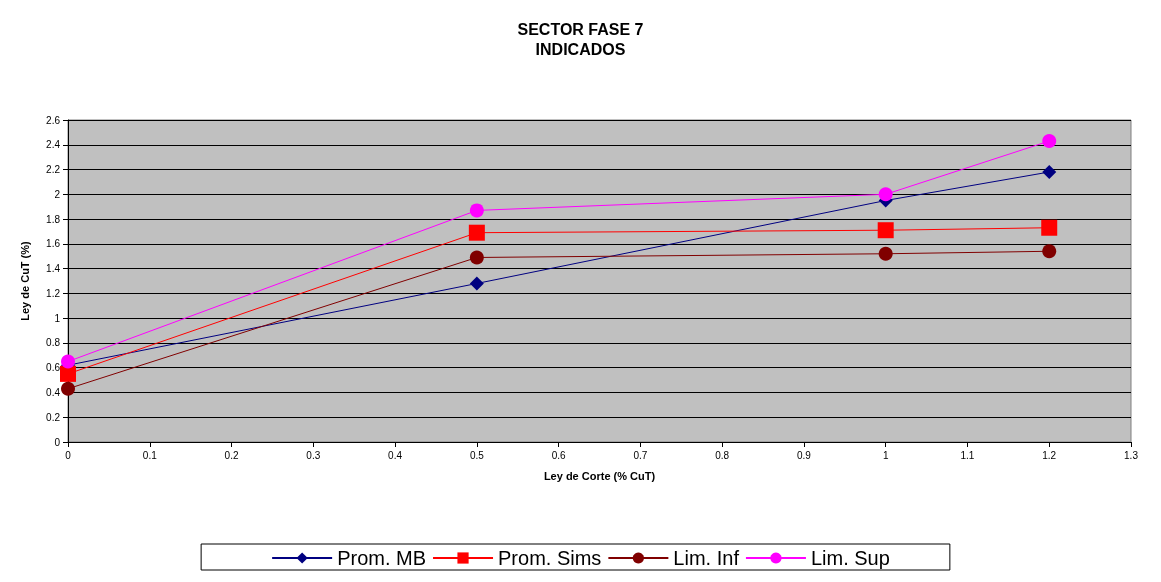  Describe the element at coordinates (53, 293) in the screenshot. I see `y-tick-label: 1.2` at that location.